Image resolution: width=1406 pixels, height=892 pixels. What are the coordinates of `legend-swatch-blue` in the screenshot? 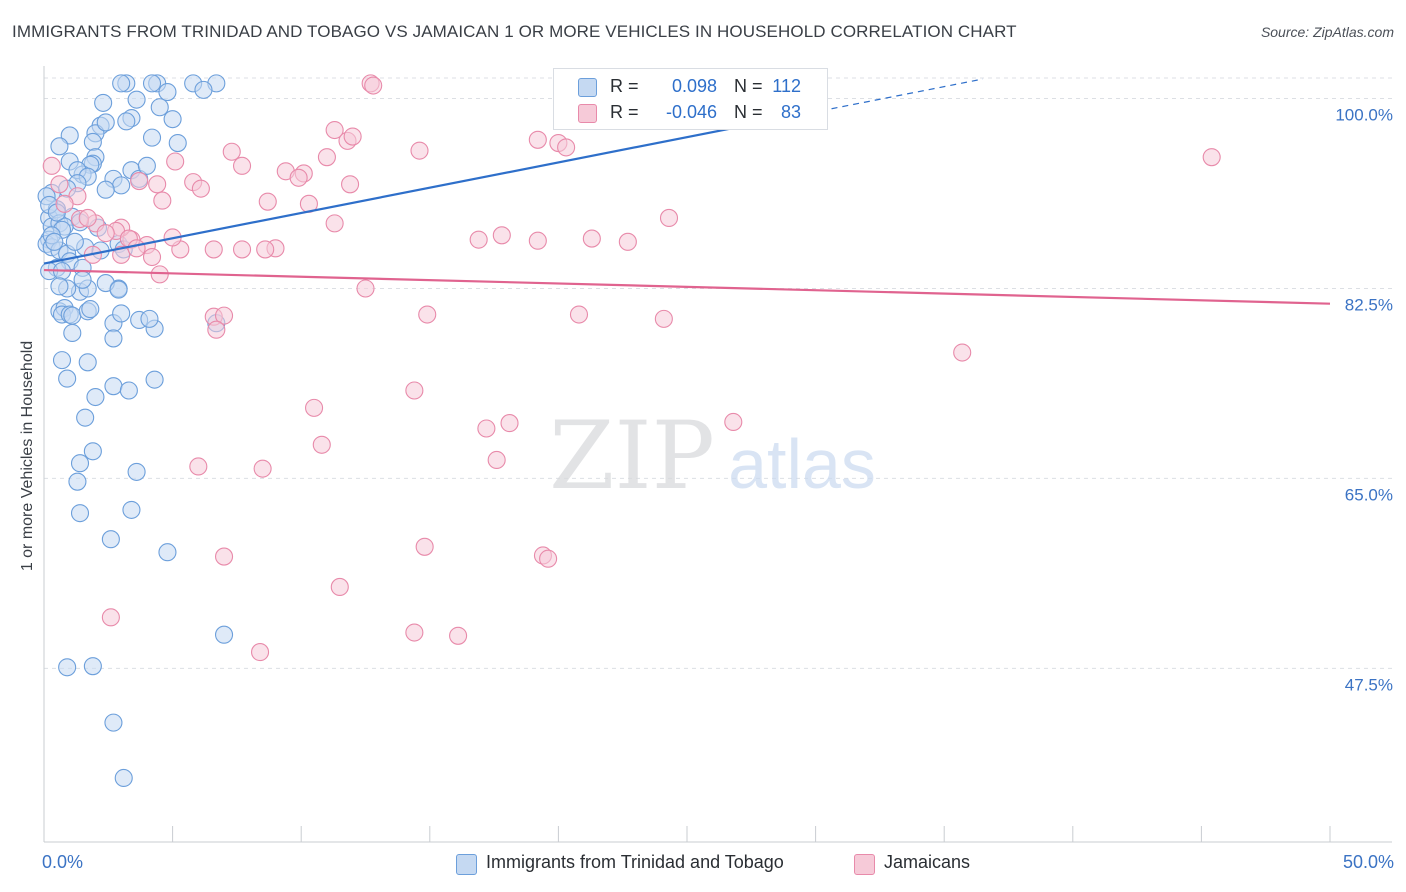 It's located at (587, 87).